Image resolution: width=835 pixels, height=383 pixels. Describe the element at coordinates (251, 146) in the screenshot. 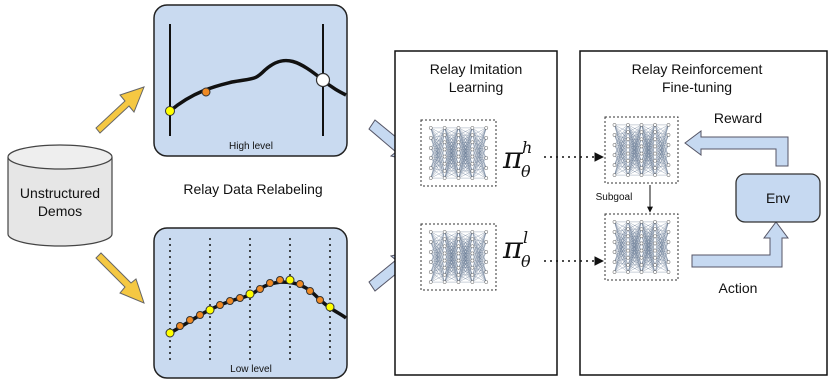

I see `high-level-label: High level` at that location.